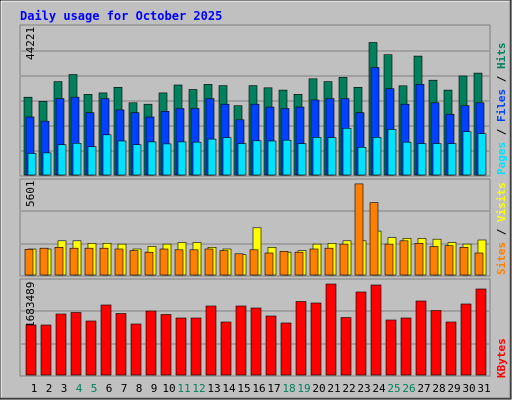  Describe the element at coordinates (154, 388) in the screenshot. I see `day-label: 9` at that location.